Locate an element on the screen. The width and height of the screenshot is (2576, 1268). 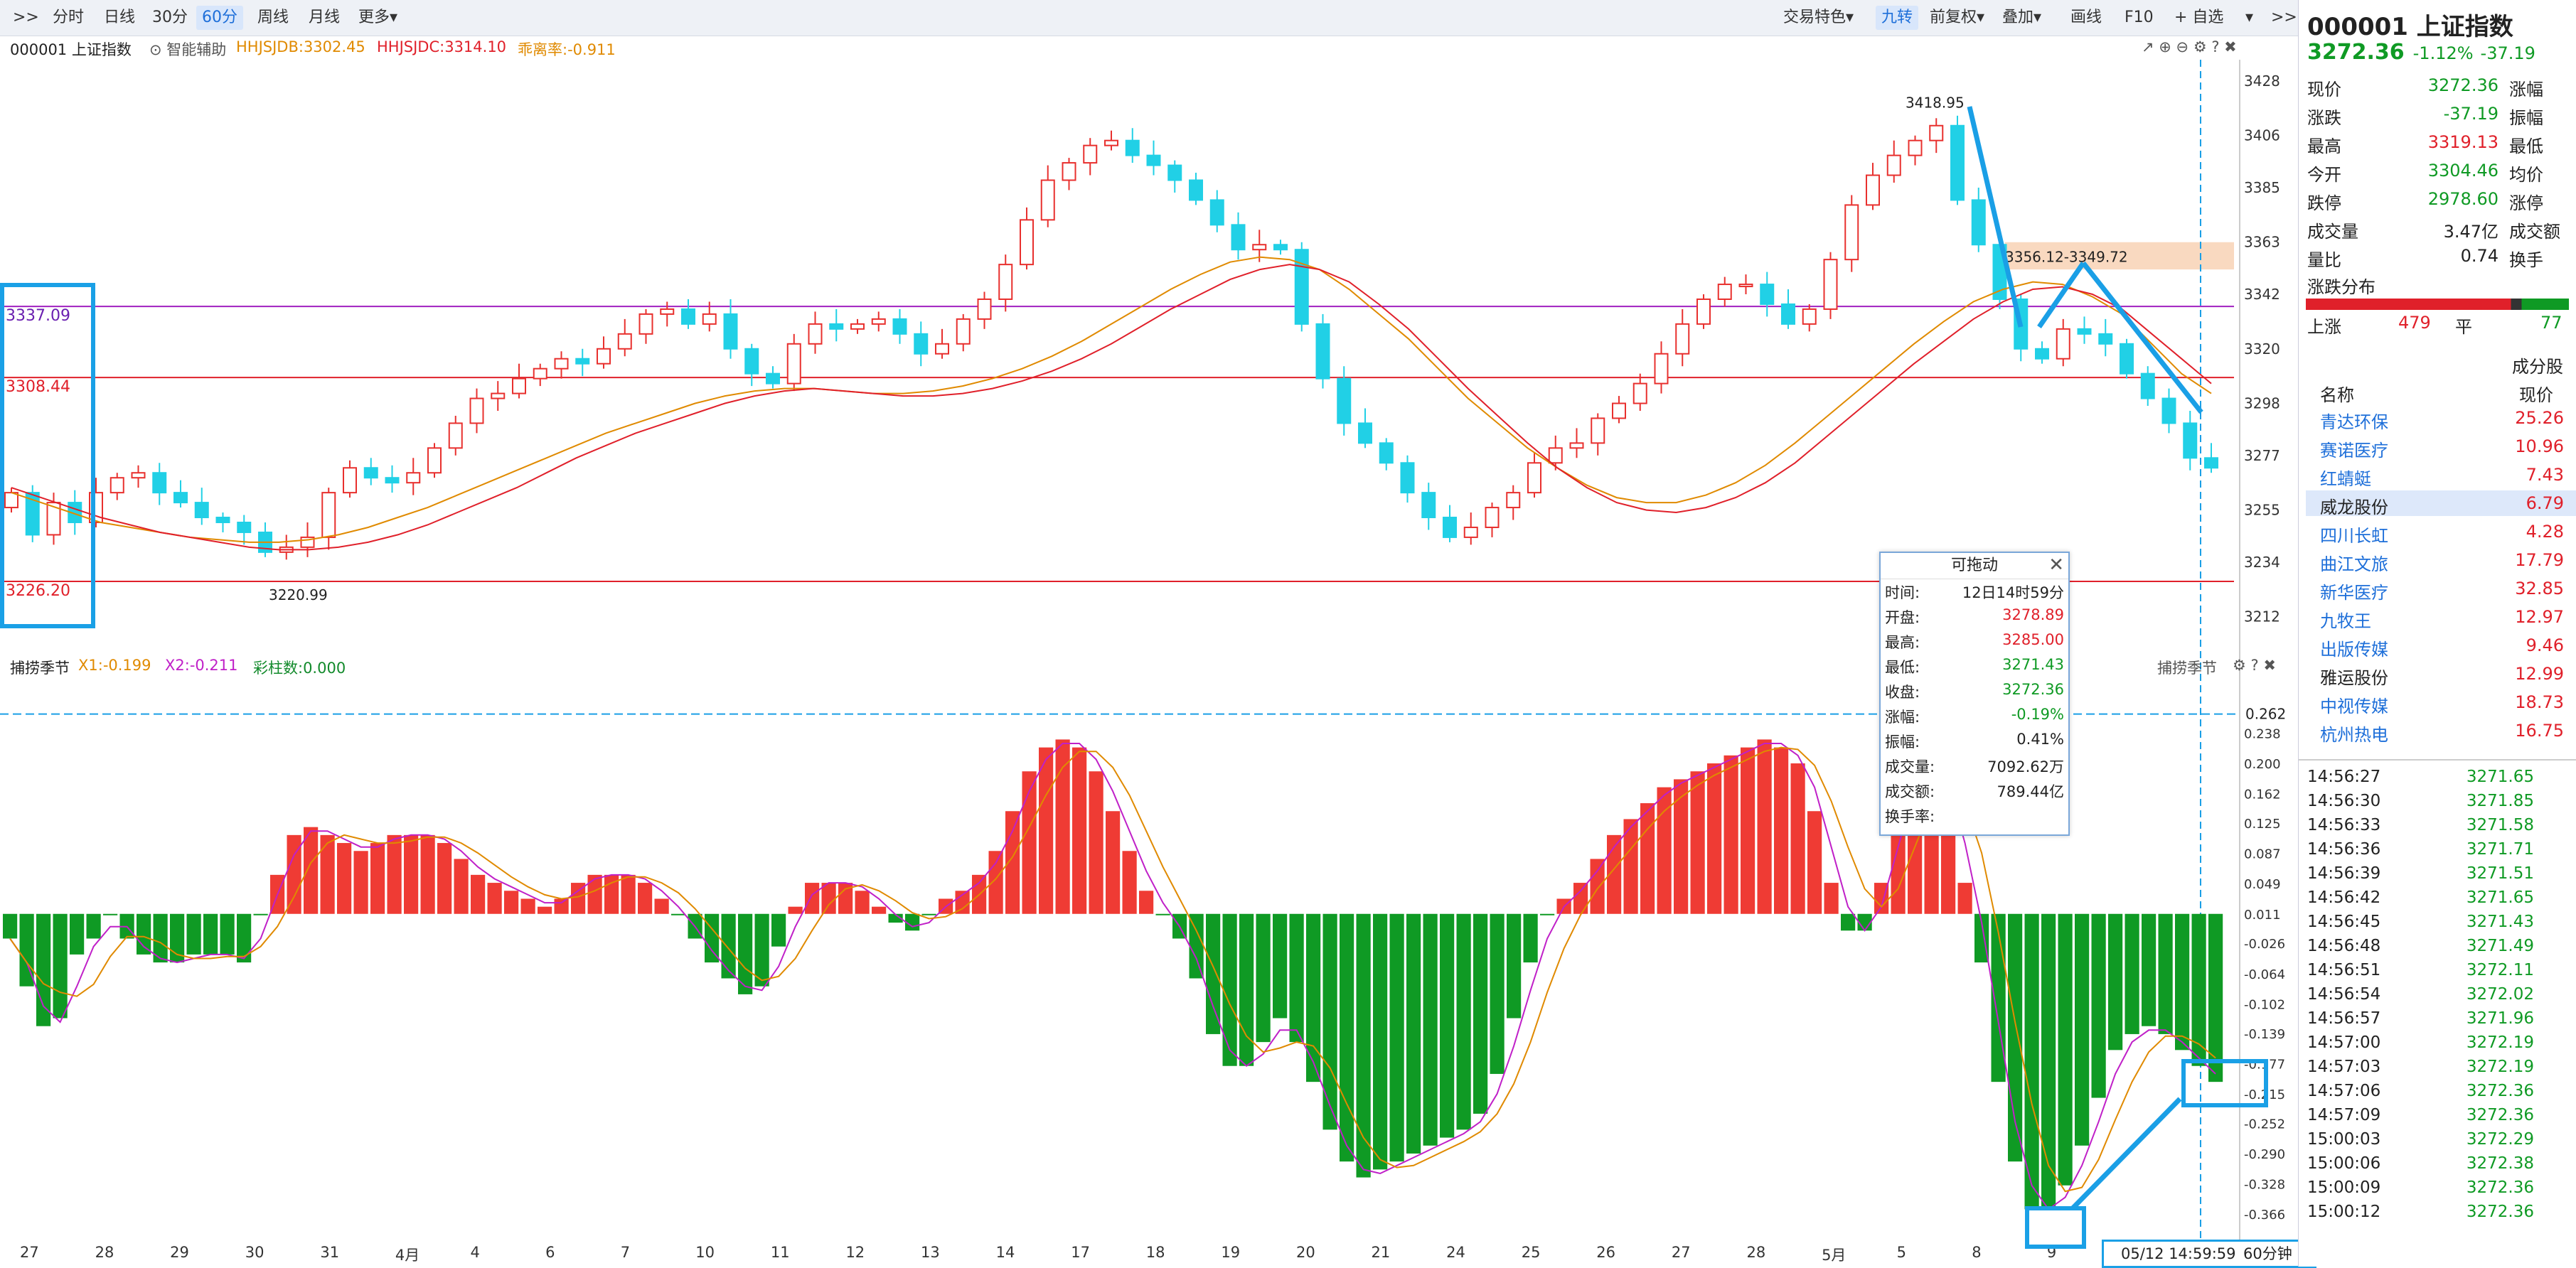
chart-control-icons: ↗ ⊕ ⊖ ⚙ ? ✖ is located at coordinates (2189, 46).